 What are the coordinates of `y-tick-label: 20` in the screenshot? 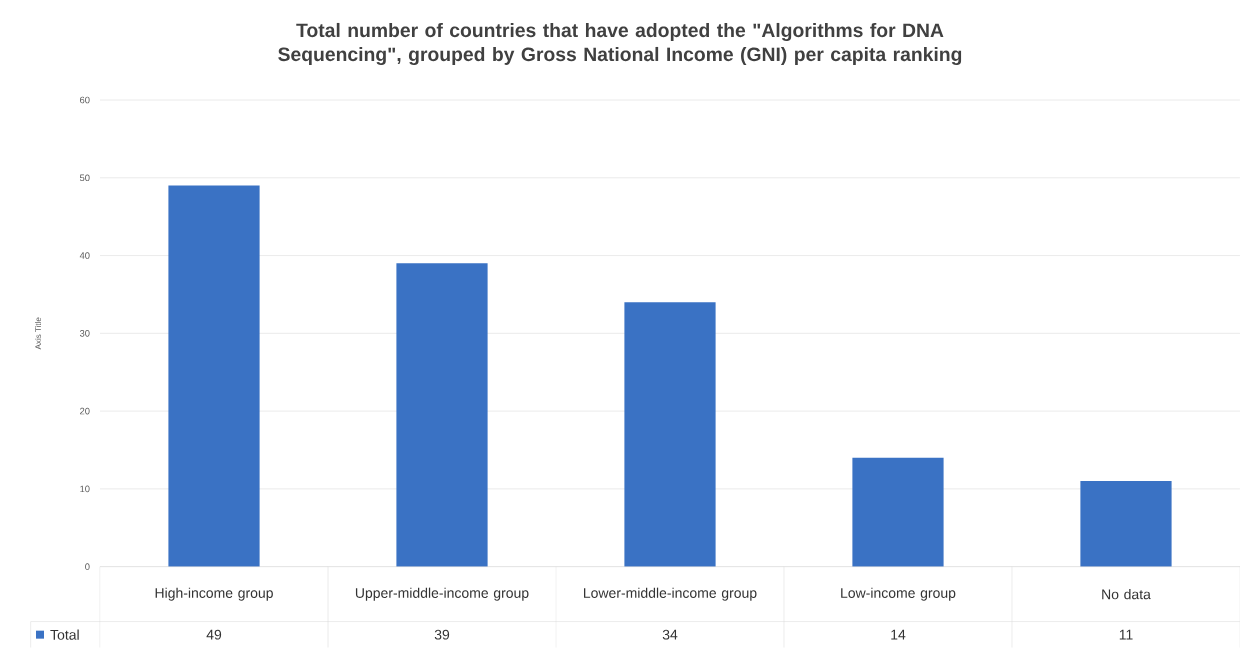 It's located at (85, 411).